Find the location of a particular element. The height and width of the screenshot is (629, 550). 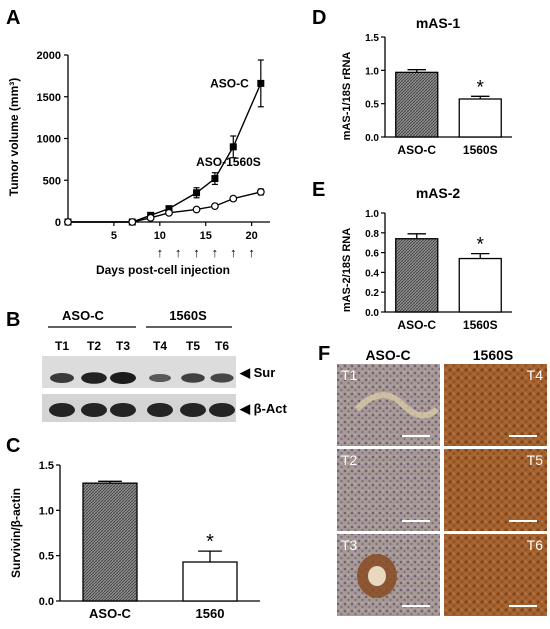

panel-e-ytick-label: 0.4 is located at coordinates (372, 273).